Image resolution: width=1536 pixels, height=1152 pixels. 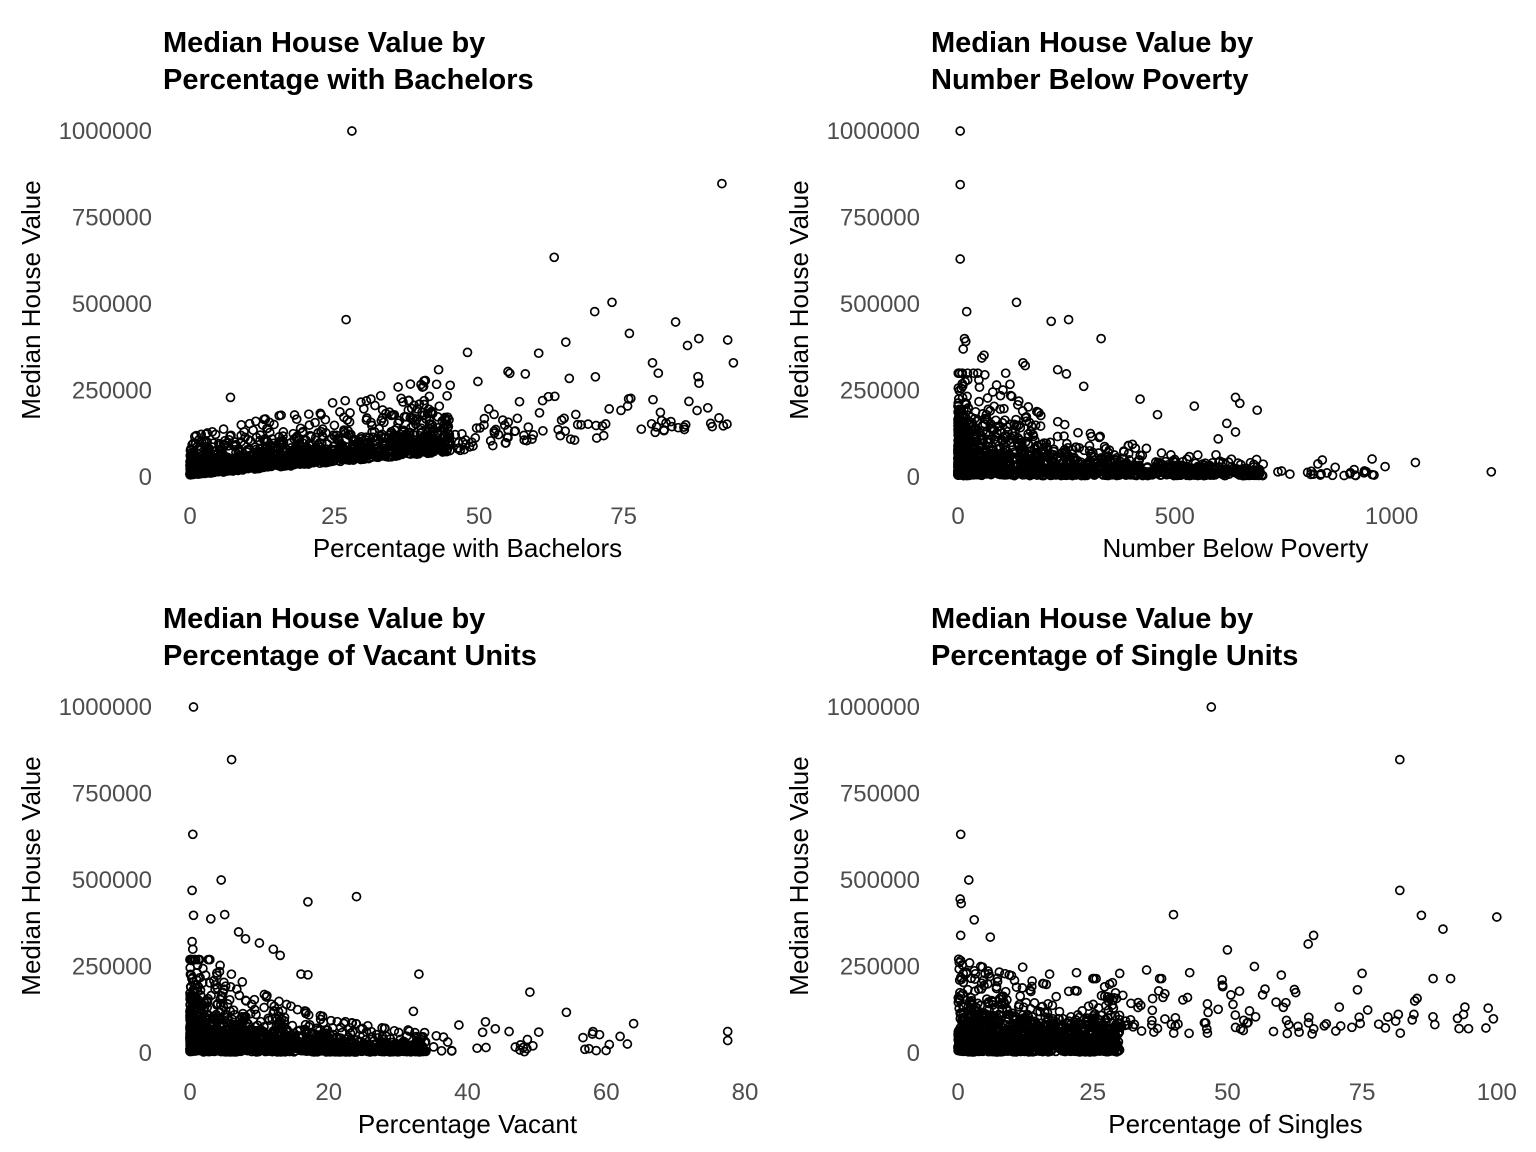 I want to click on y-tick-label: 750000, so click(x=112, y=794).